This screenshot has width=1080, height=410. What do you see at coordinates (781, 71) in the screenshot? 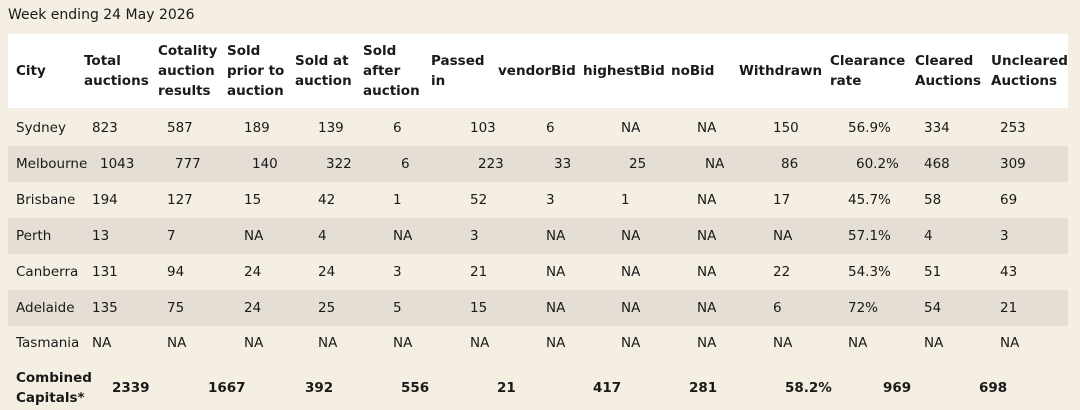
I see `column-header: Withdrawn` at bounding box center [781, 71].